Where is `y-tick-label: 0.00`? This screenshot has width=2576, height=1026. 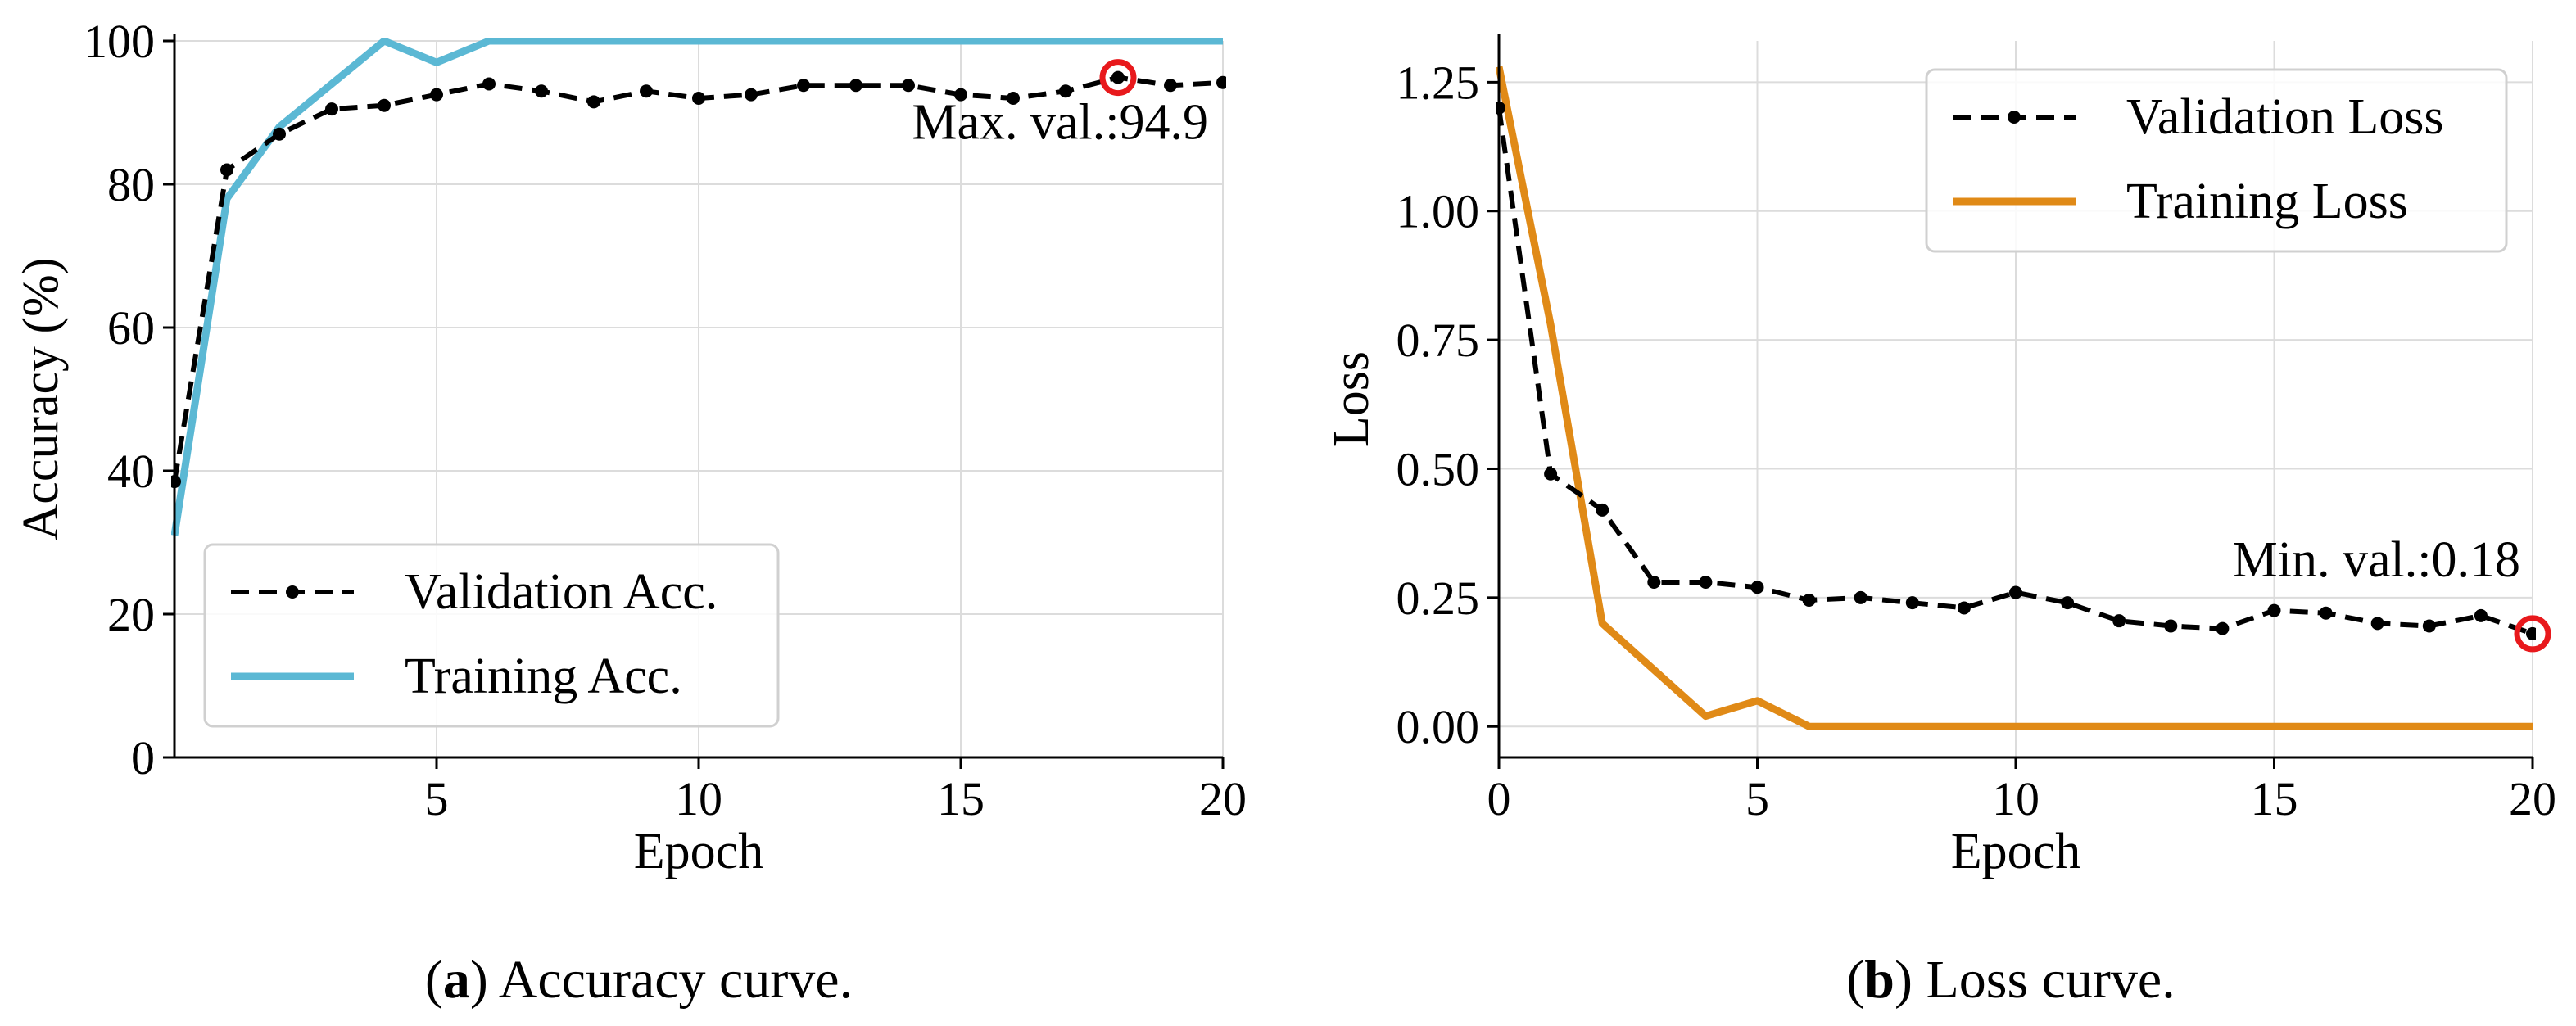 y-tick-label: 0.00 is located at coordinates (1438, 726).